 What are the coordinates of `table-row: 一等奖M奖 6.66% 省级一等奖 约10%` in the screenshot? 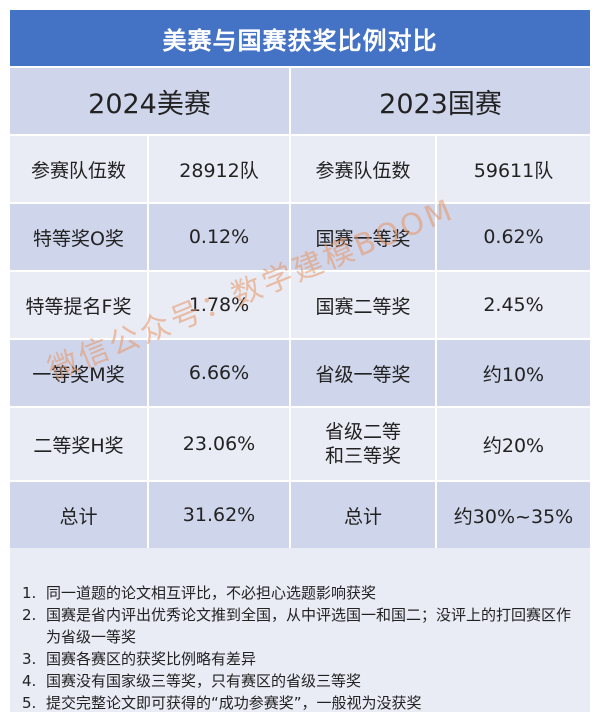 It's located at (300, 373).